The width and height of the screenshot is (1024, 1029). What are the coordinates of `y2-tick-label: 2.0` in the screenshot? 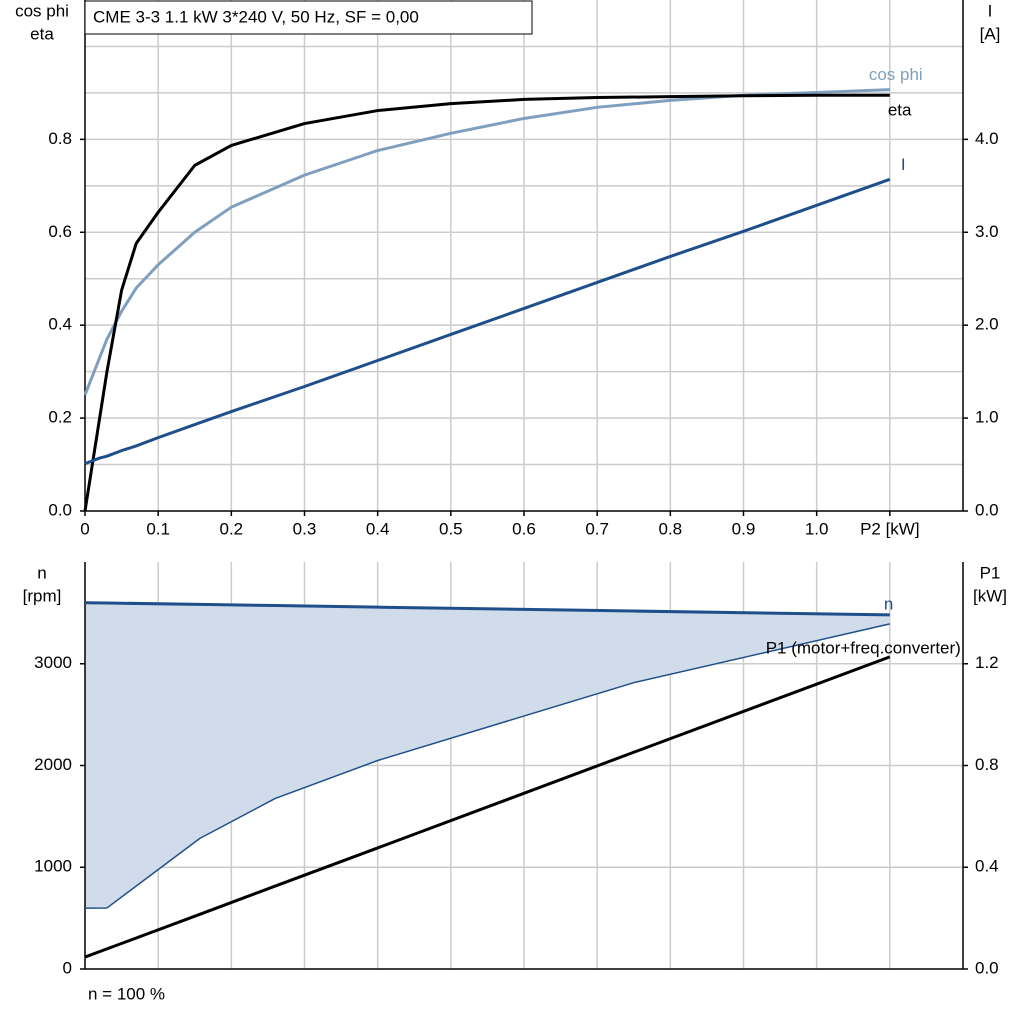 It's located at (987, 324).